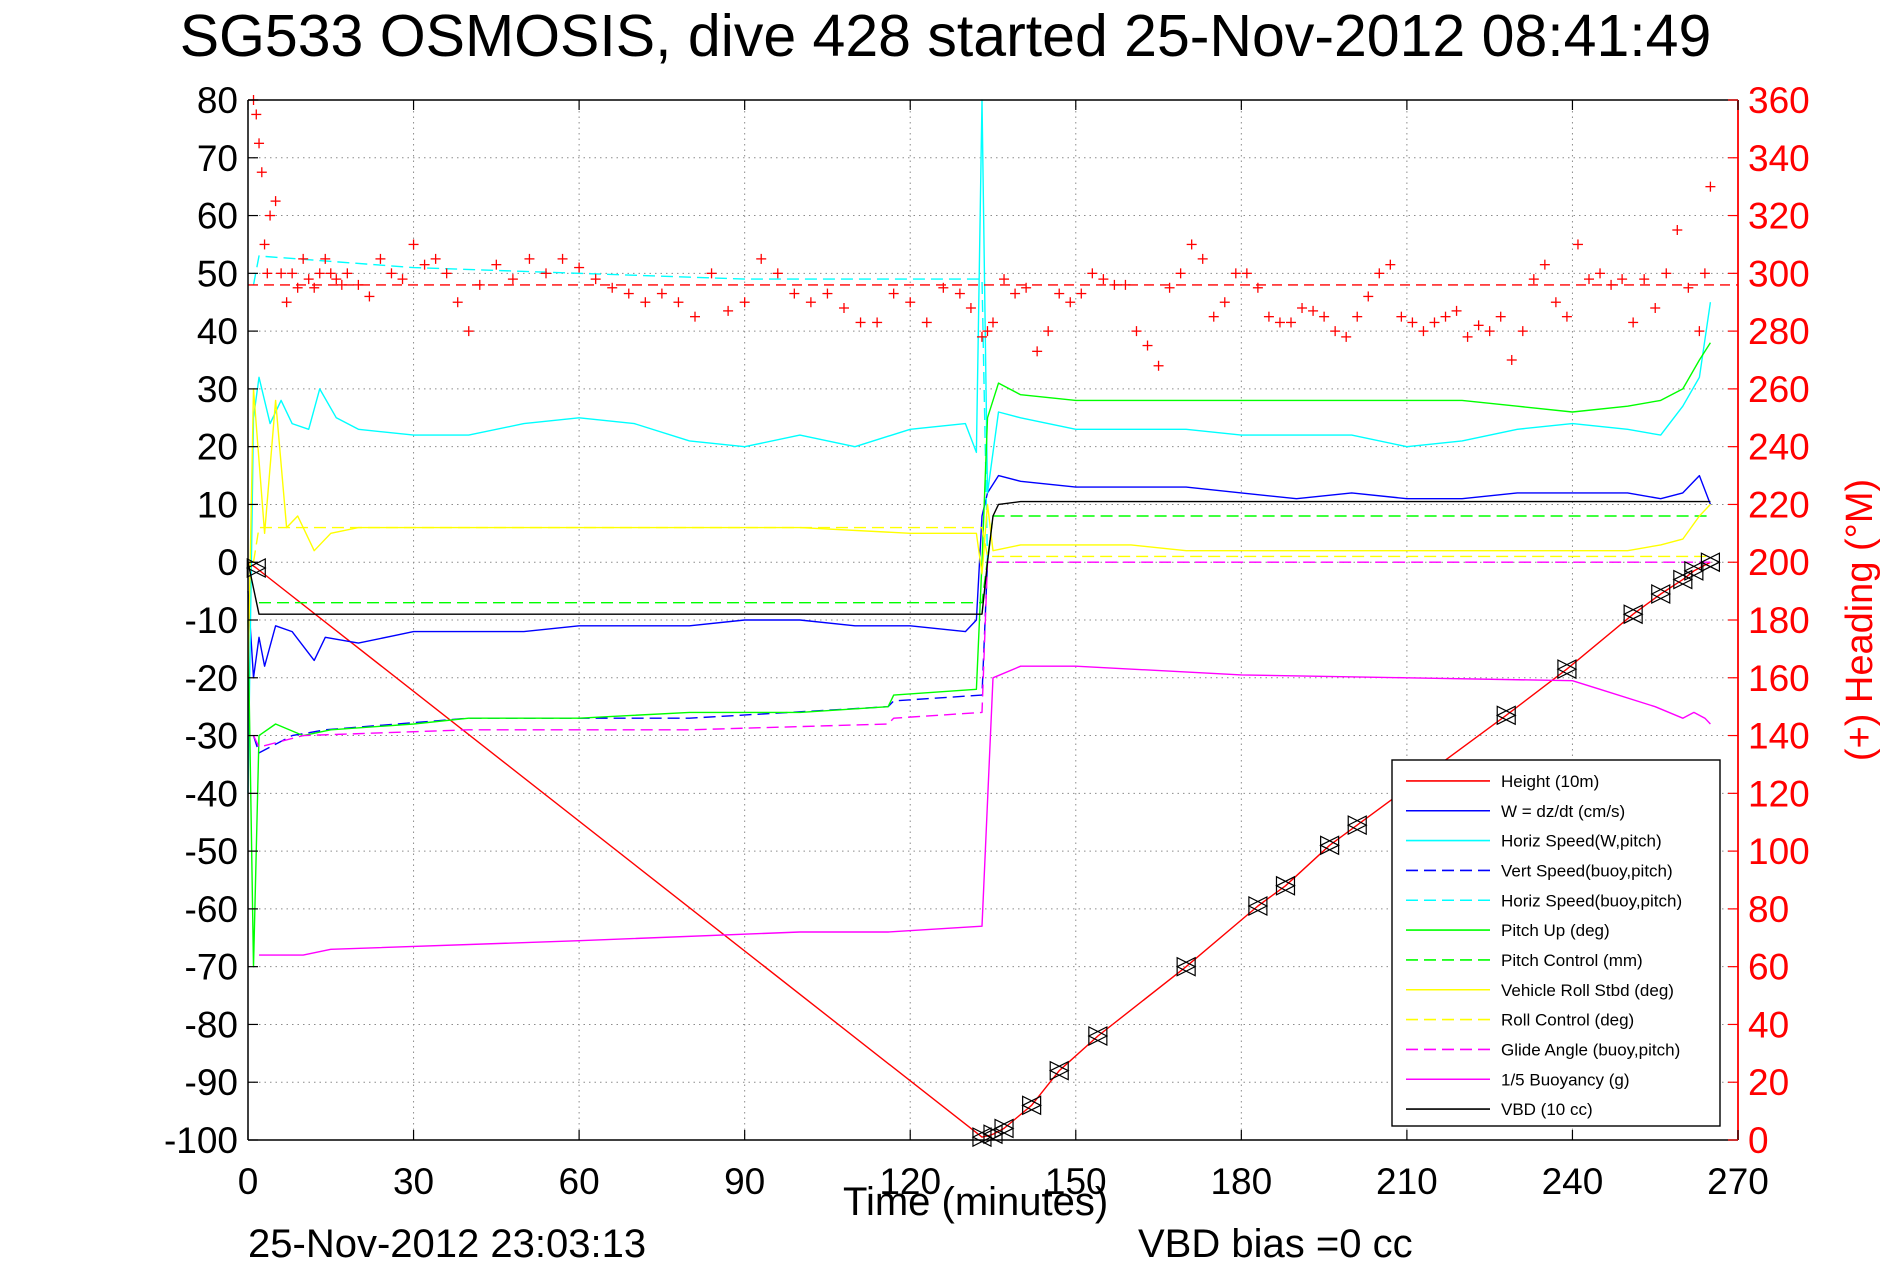 This screenshot has height=1267, width=1891. I want to click on legend-label: Horiz Speed(buoy,pitch), so click(1591, 900).